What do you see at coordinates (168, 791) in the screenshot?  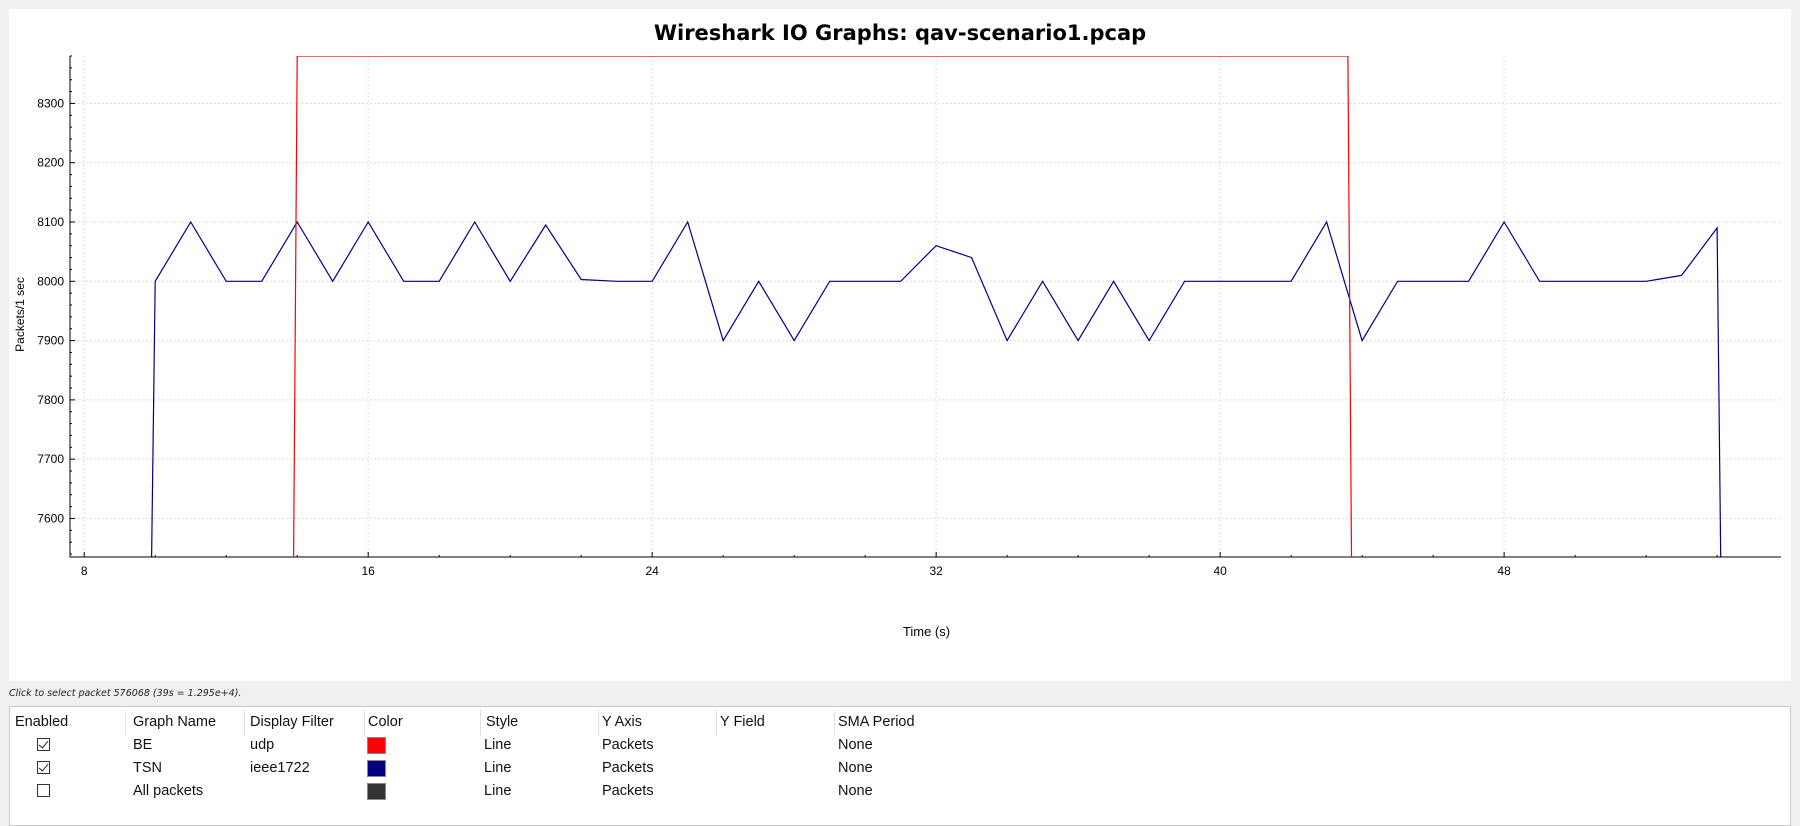 I see `row-graph-name: All packets` at bounding box center [168, 791].